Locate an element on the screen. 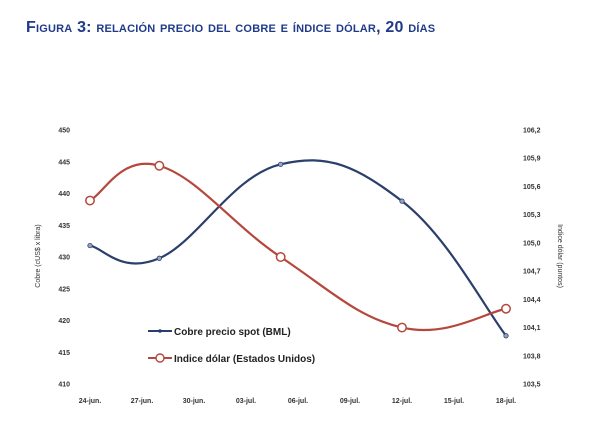 The image size is (595, 446). left-tick-label: 425 is located at coordinates (64, 289).